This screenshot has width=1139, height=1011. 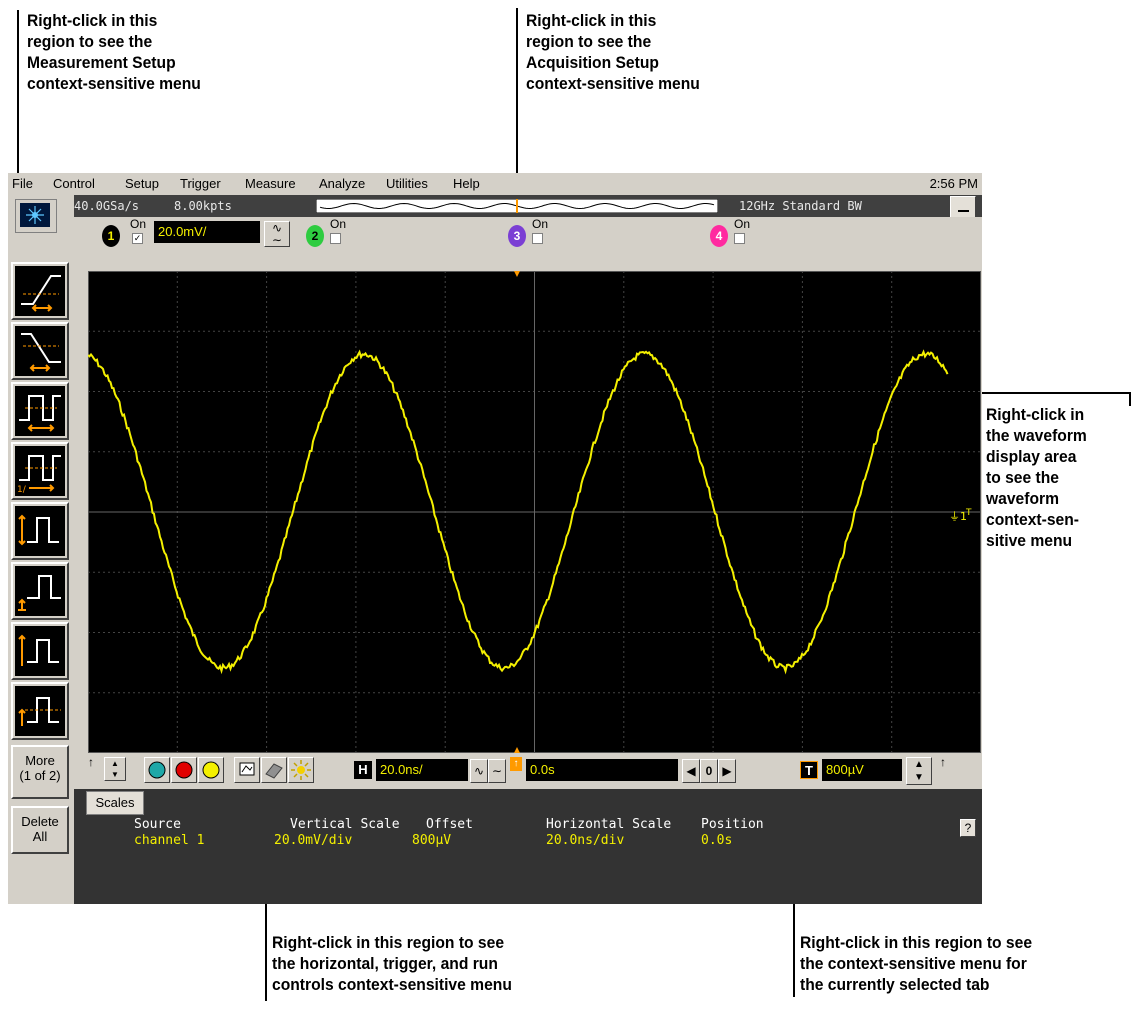 I want to click on channel-bar: 1 On ✓ 20.0mV/ ∿ ∼ 2 On 3 On 4 On, so click(x=528, y=244).